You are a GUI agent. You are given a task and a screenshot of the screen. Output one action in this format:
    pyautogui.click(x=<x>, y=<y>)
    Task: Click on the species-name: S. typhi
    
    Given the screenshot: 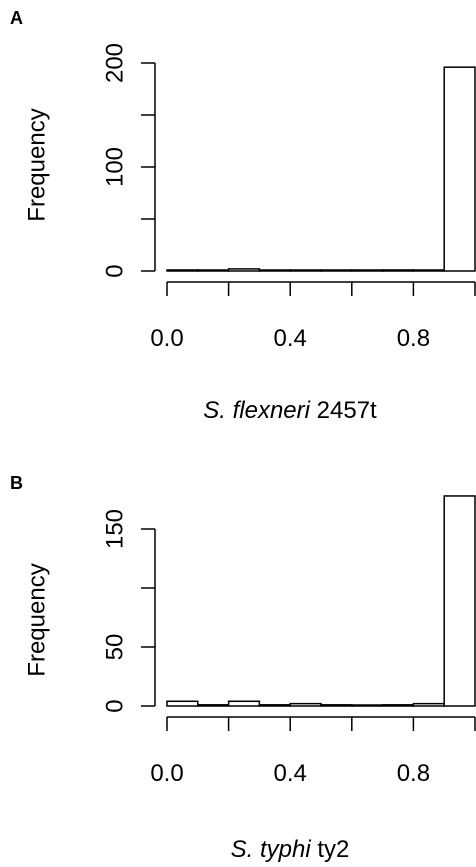 What is the action you would take?
    pyautogui.click(x=271, y=849)
    